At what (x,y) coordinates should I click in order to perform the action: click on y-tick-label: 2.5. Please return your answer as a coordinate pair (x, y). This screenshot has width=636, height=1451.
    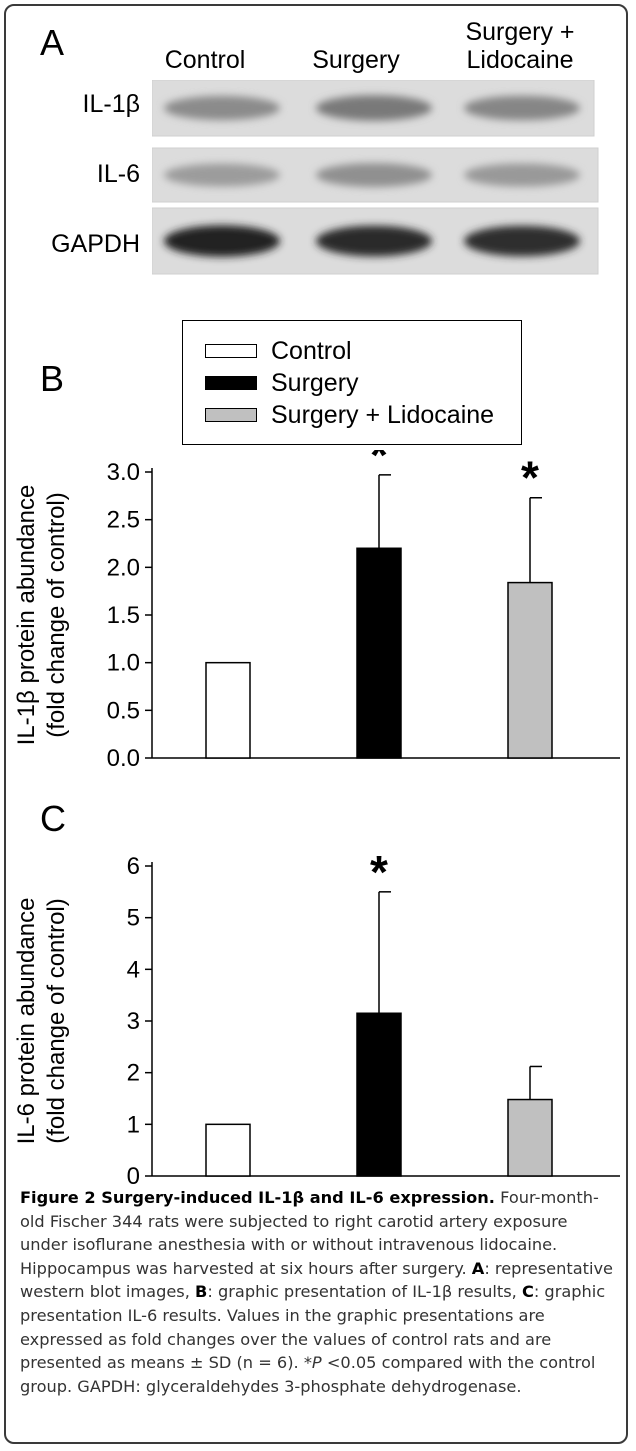
    Looking at the image, I should click on (123, 520).